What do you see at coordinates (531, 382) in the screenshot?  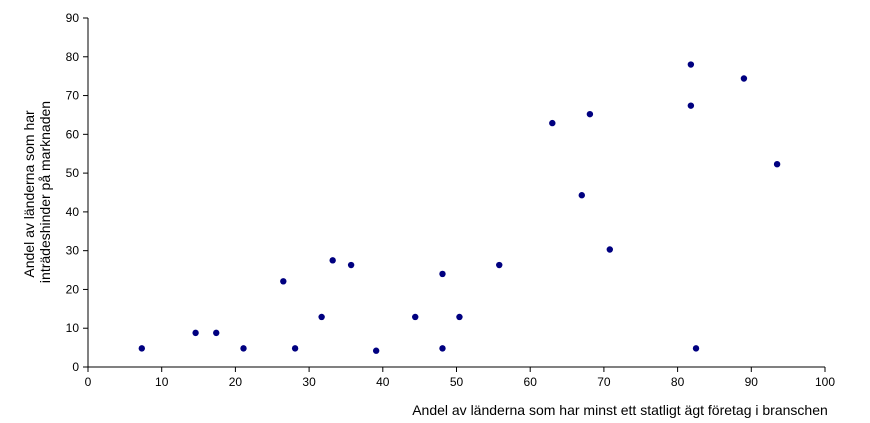 I see `x-tick-label: 60` at bounding box center [531, 382].